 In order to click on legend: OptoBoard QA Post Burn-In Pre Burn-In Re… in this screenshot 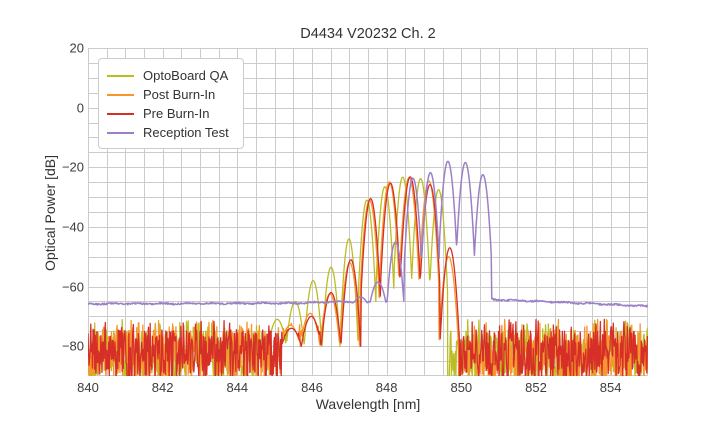, I will do `click(171, 103)`.